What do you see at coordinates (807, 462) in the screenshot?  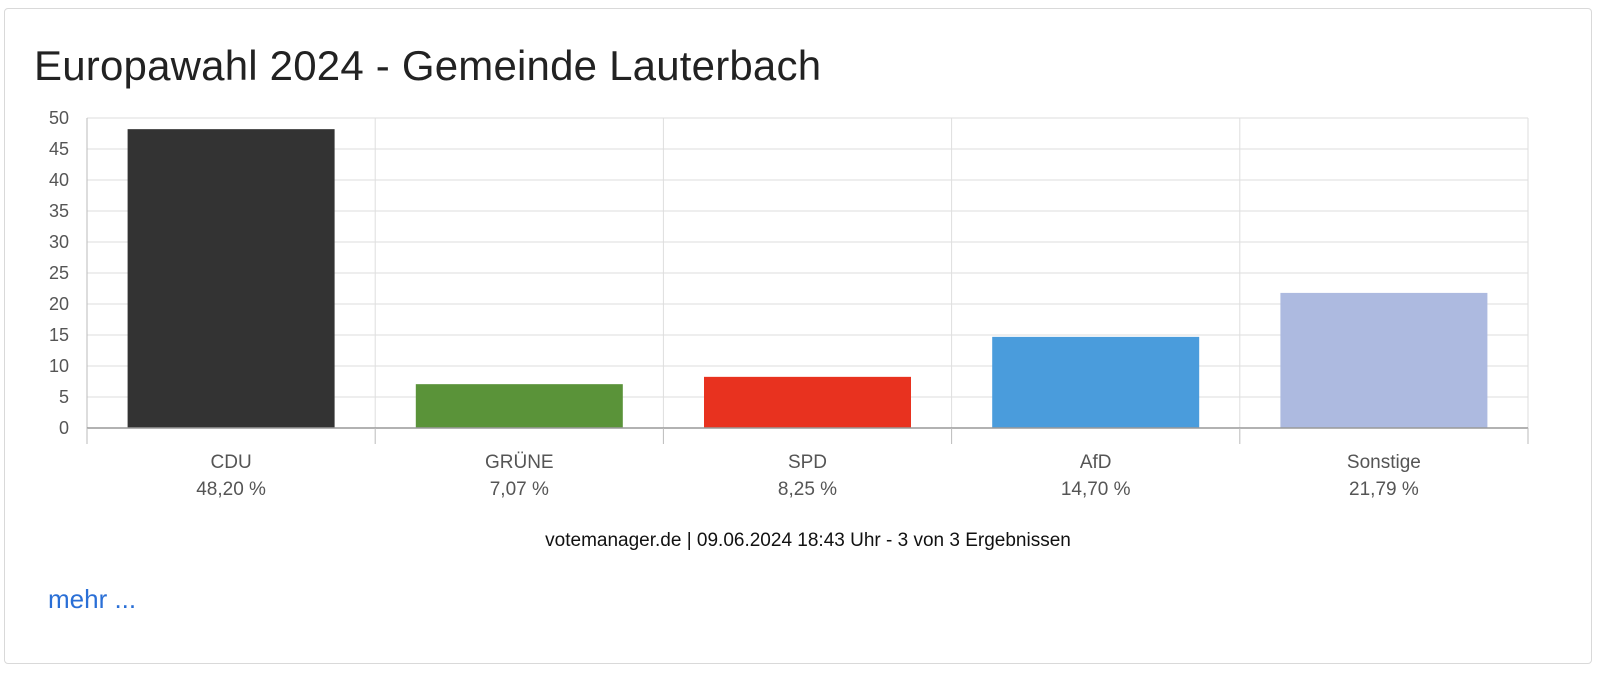 I see `x-tick-label: SPD` at bounding box center [807, 462].